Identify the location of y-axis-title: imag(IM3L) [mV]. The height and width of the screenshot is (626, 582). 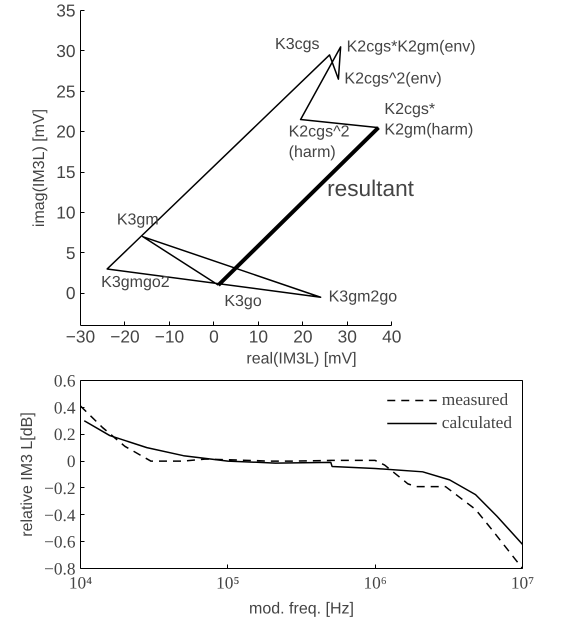
(39, 168).